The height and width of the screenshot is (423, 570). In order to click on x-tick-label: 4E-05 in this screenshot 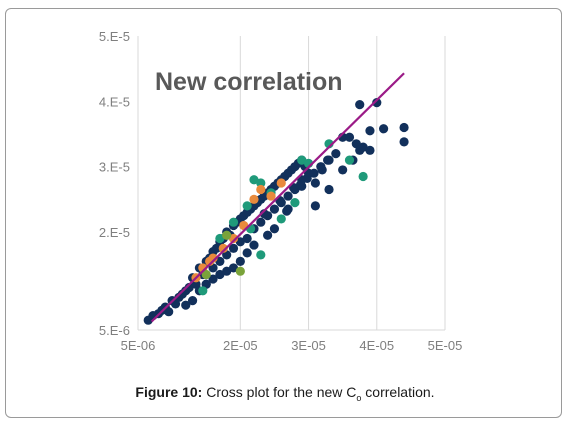, I will do `click(376, 345)`.